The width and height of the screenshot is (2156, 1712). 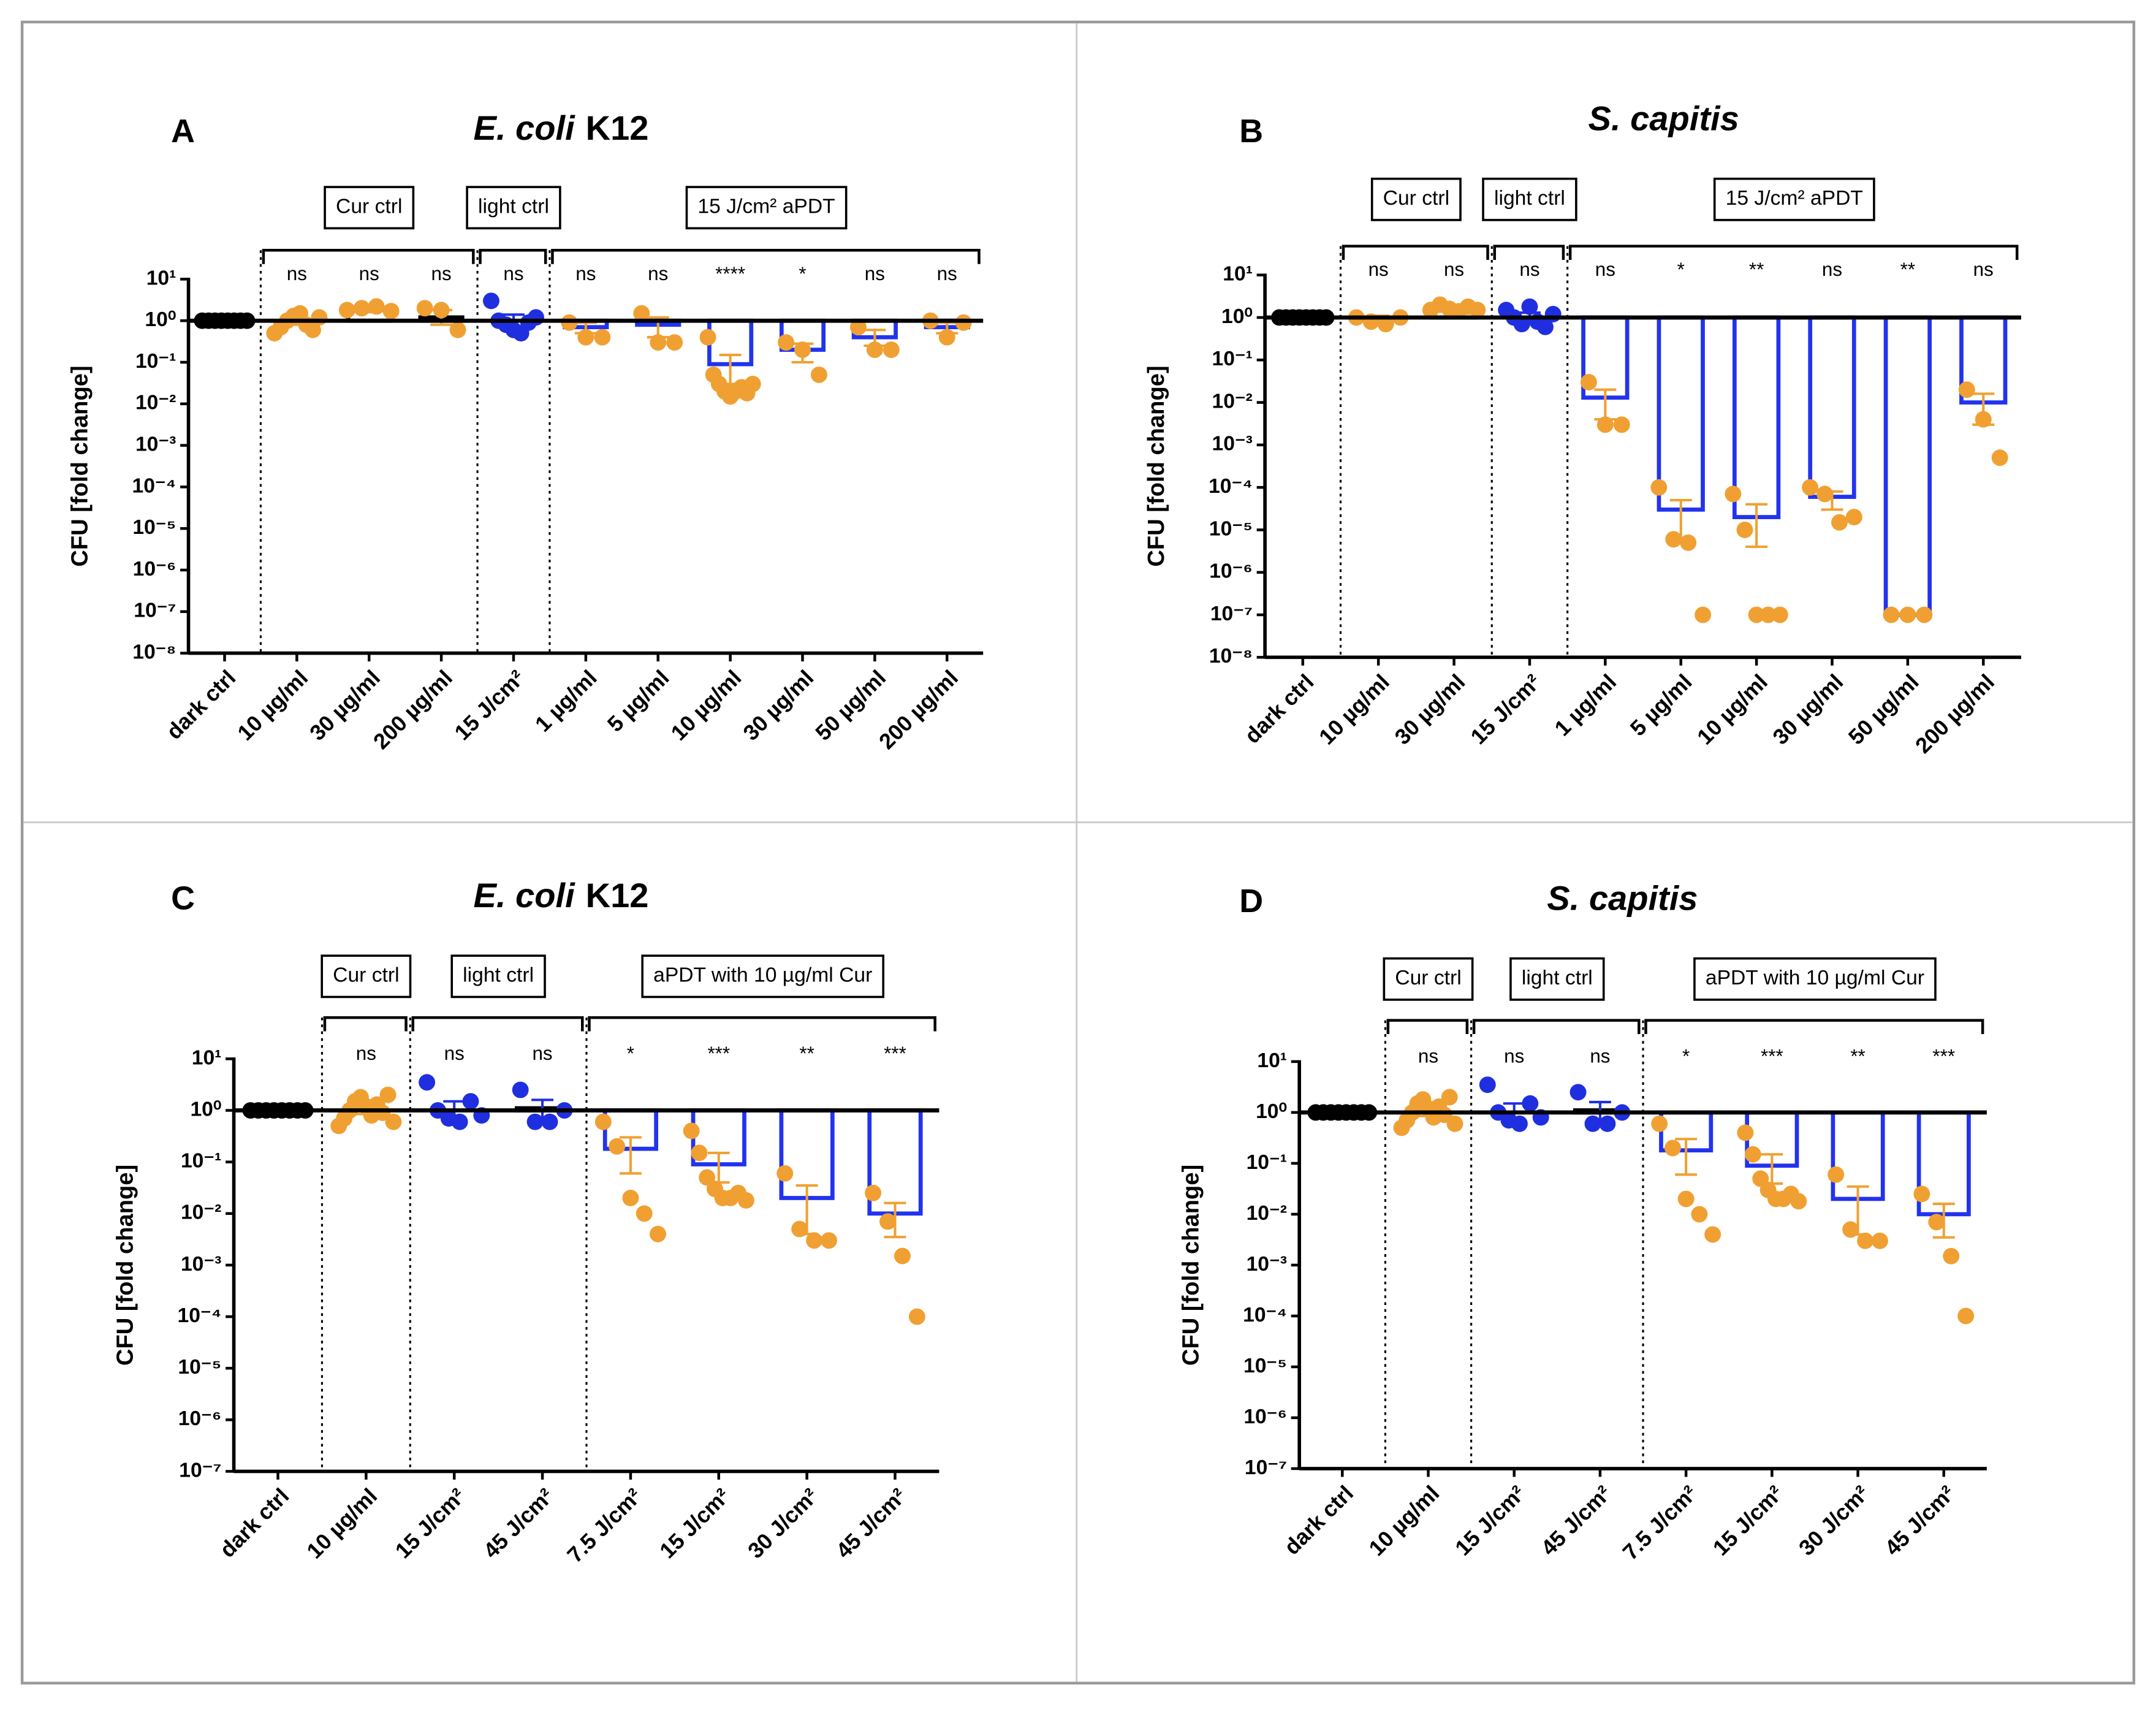 I want to click on group-label: 15 J/cm² aPDT, so click(x=766, y=207).